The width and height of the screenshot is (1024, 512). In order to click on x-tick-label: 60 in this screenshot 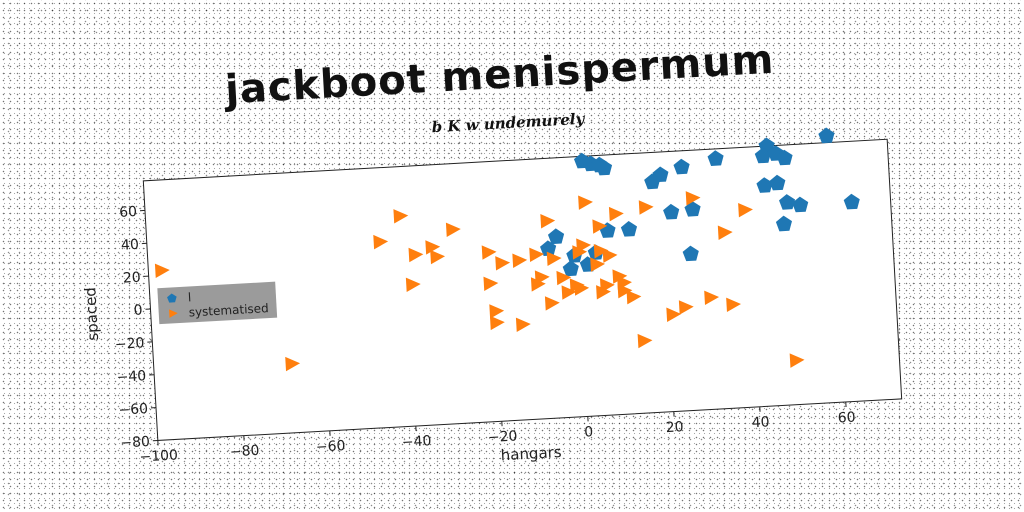, I will do `click(846, 417)`.